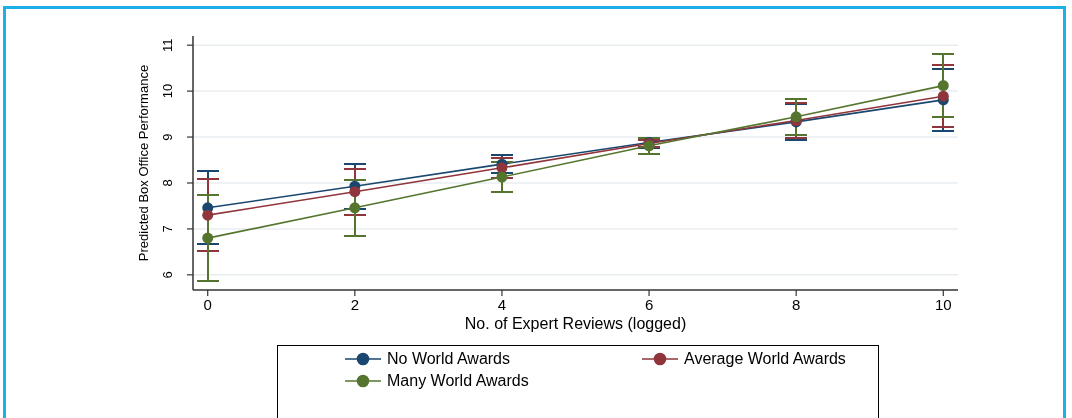 This screenshot has height=418, width=1072. What do you see at coordinates (765, 359) in the screenshot?
I see `legend-label: Average World Awards` at bounding box center [765, 359].